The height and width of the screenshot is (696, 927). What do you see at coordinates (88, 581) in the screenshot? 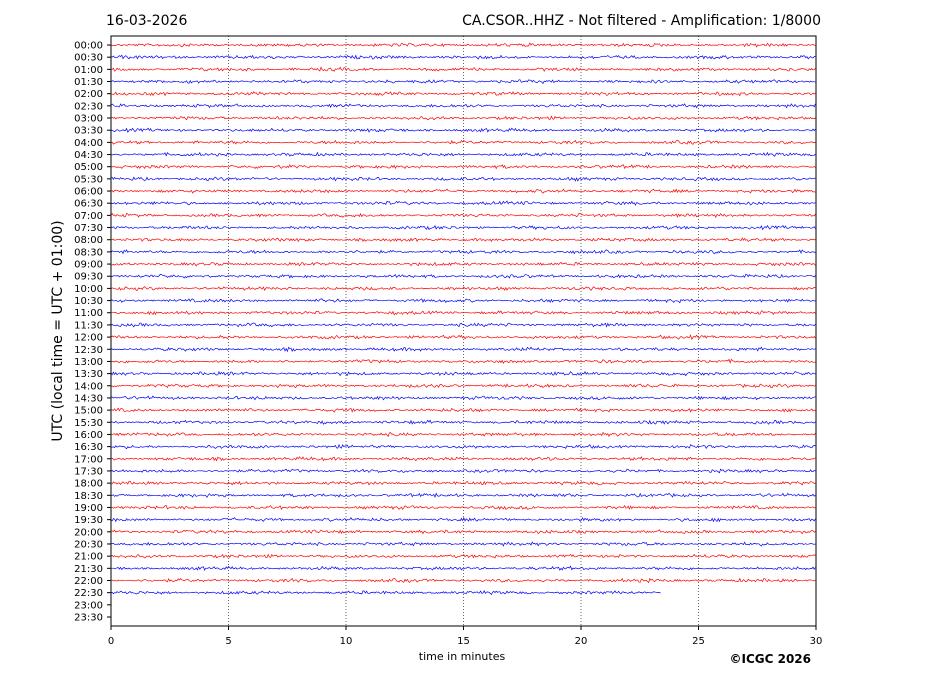
I see `y-tick-label: 22:00` at bounding box center [88, 581].